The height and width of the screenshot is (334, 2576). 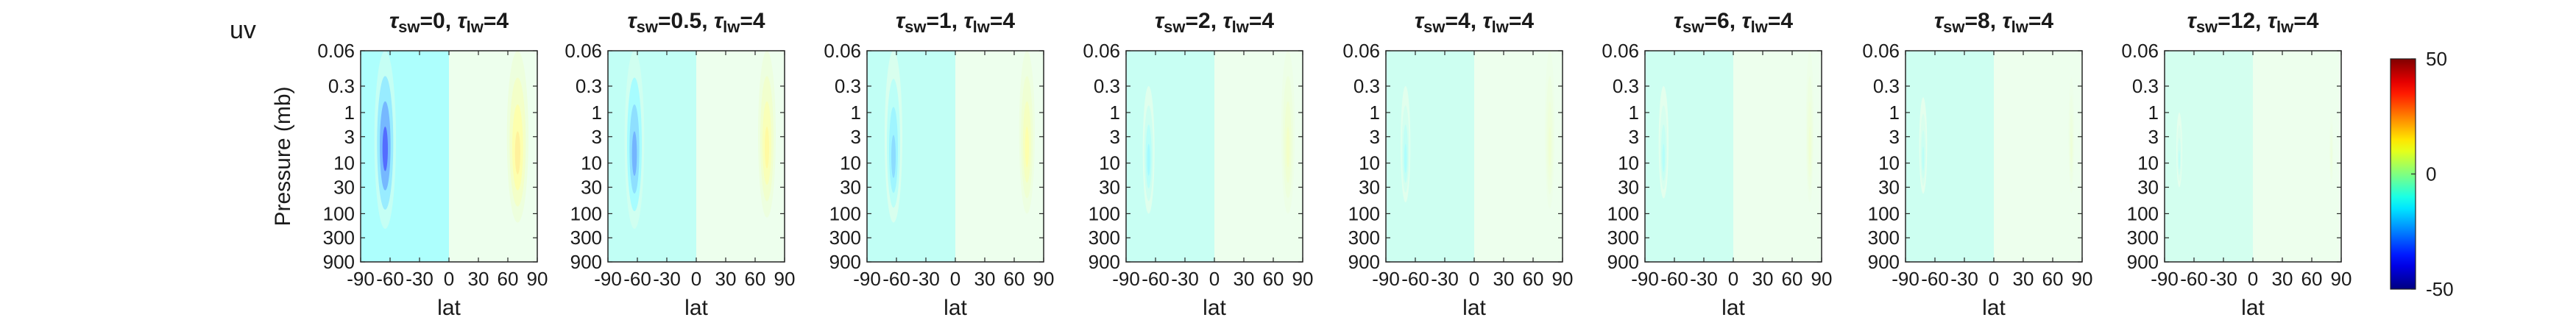 I want to click on panel-title: τsw=1, τlw=4, so click(x=956, y=22).